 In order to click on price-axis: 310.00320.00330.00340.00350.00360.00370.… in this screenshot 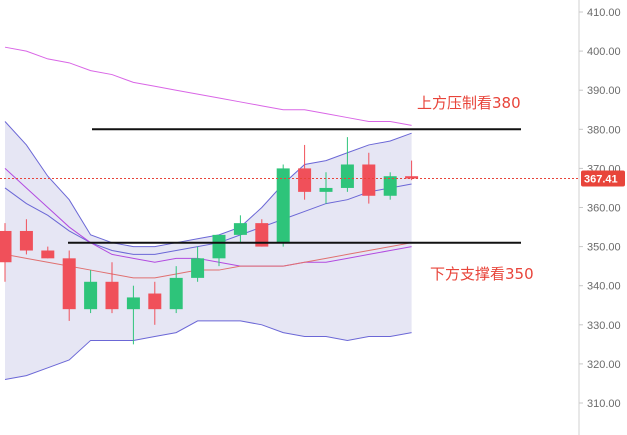, I will do `click(600, 208)`.